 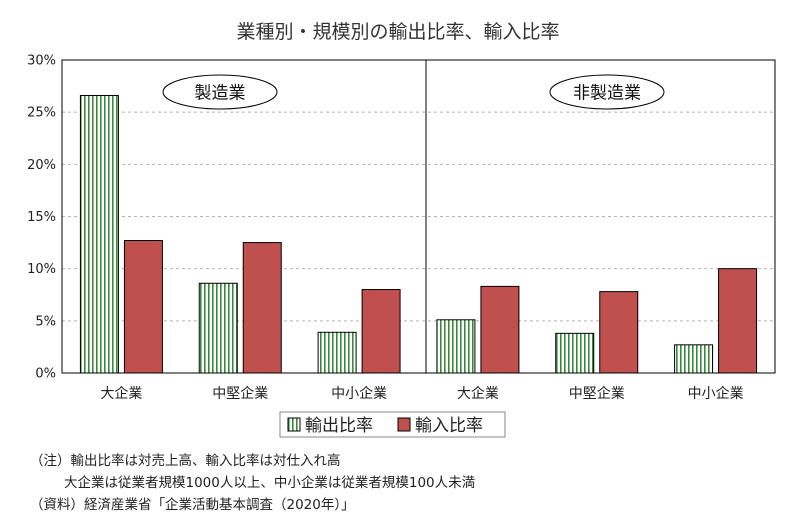 What do you see at coordinates (41, 61) in the screenshot?
I see `y-tick-label: 30%` at bounding box center [41, 61].